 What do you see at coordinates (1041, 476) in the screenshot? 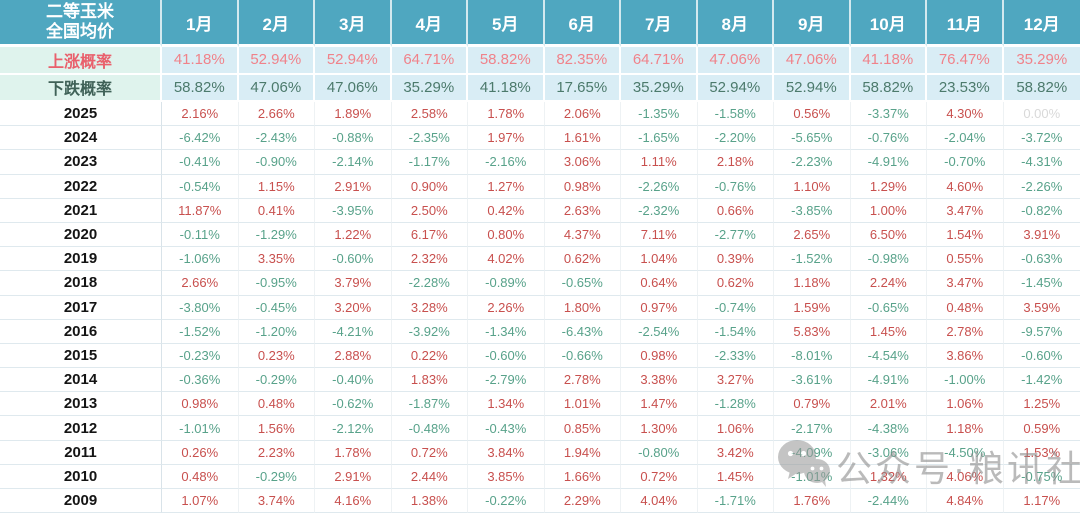
I see `change-cell: -0.75%` at bounding box center [1041, 476].